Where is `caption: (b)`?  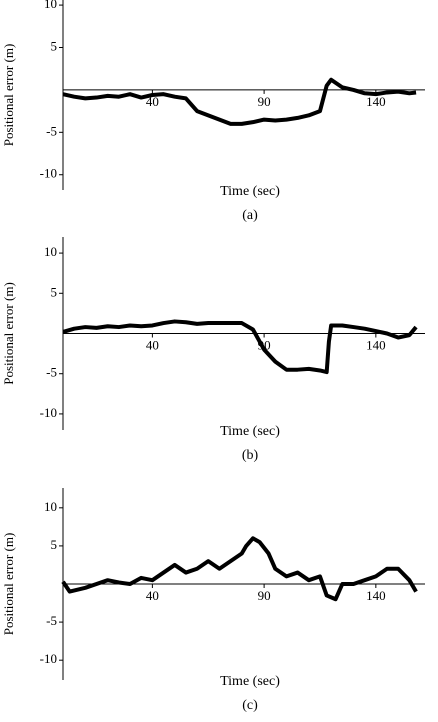 caption: (b) is located at coordinates (250, 455).